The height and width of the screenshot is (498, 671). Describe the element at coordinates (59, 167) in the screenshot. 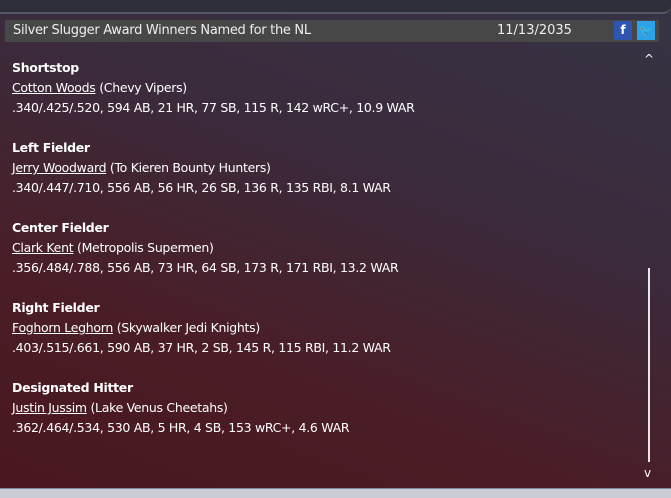

I see `player-link: Jerry Woodward` at that location.